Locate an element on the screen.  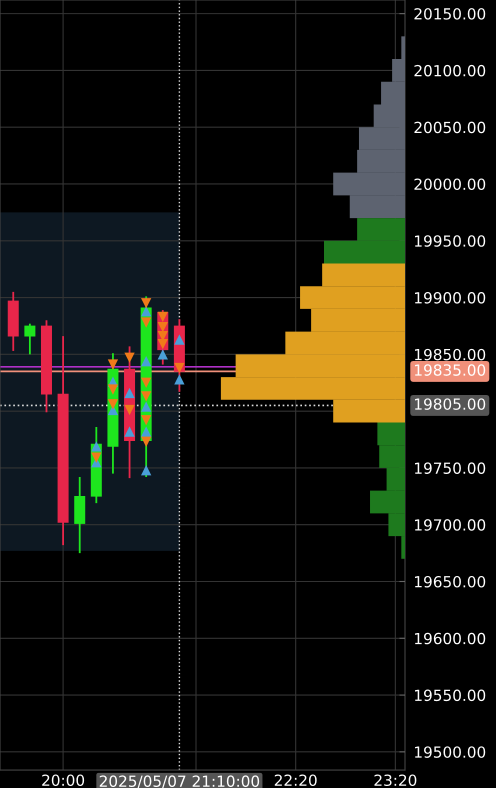
y-tick-label: 20000.00 is located at coordinates (450, 184).